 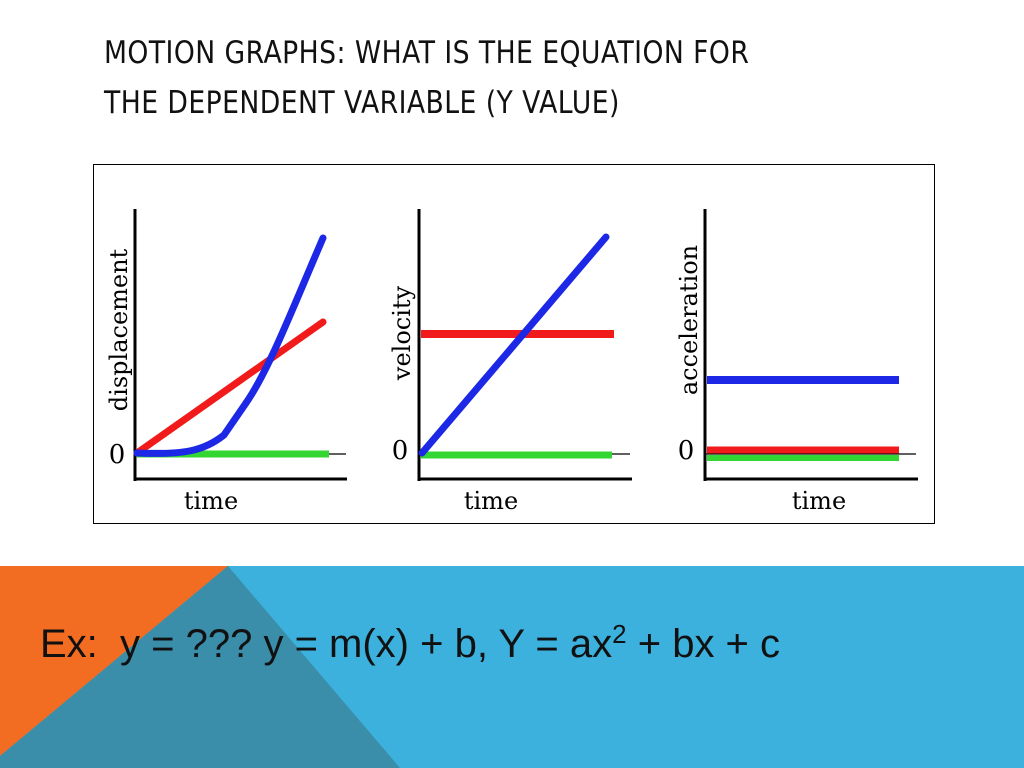 I want to click on displacement-x-label: time, so click(x=211, y=501).